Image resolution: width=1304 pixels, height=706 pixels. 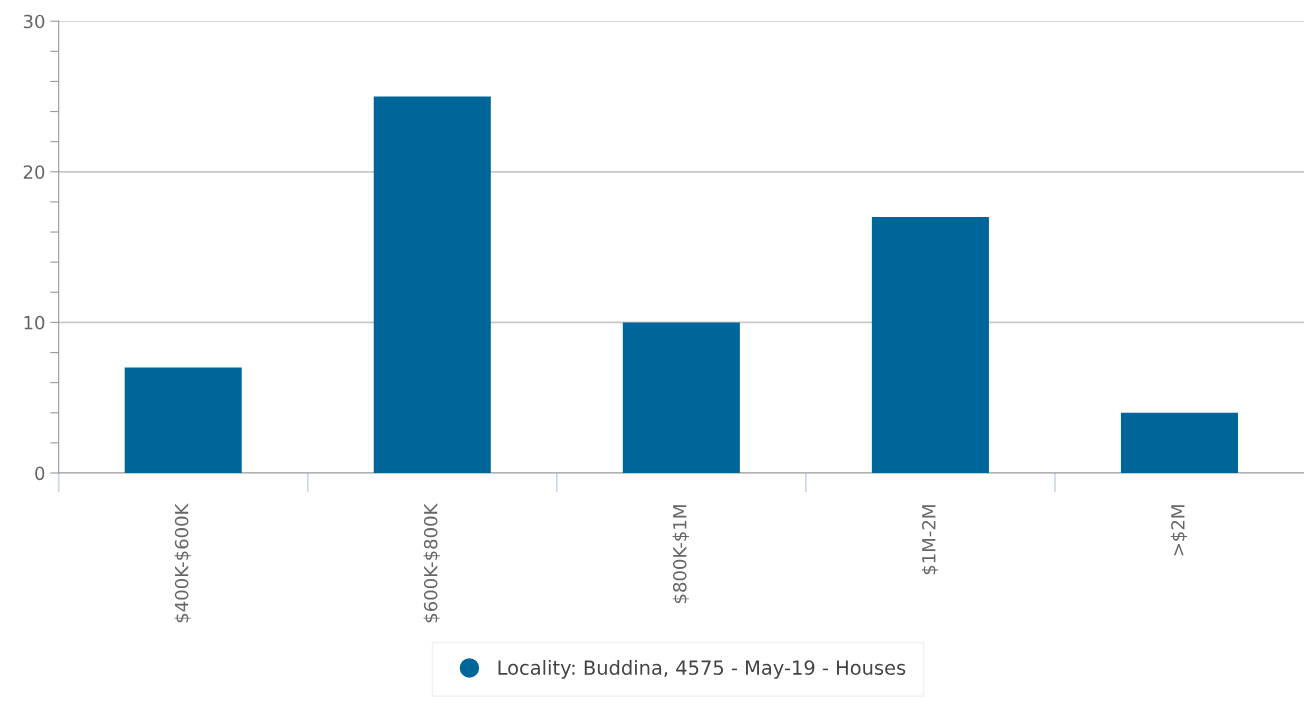 I want to click on legend-label: Locality: Buddina, 4575 - May-19 - Houses, so click(x=702, y=669).